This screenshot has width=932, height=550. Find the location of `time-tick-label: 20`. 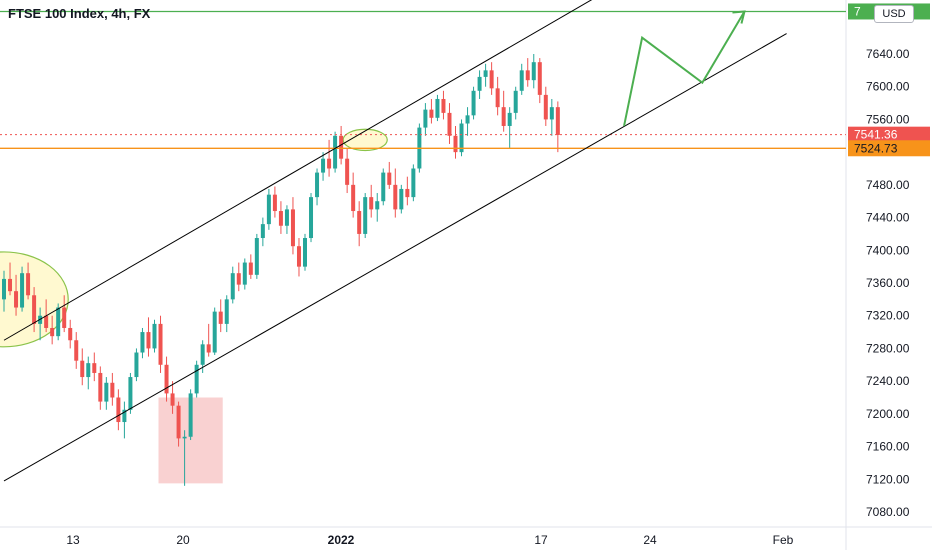

time-tick-label: 20 is located at coordinates (183, 540).